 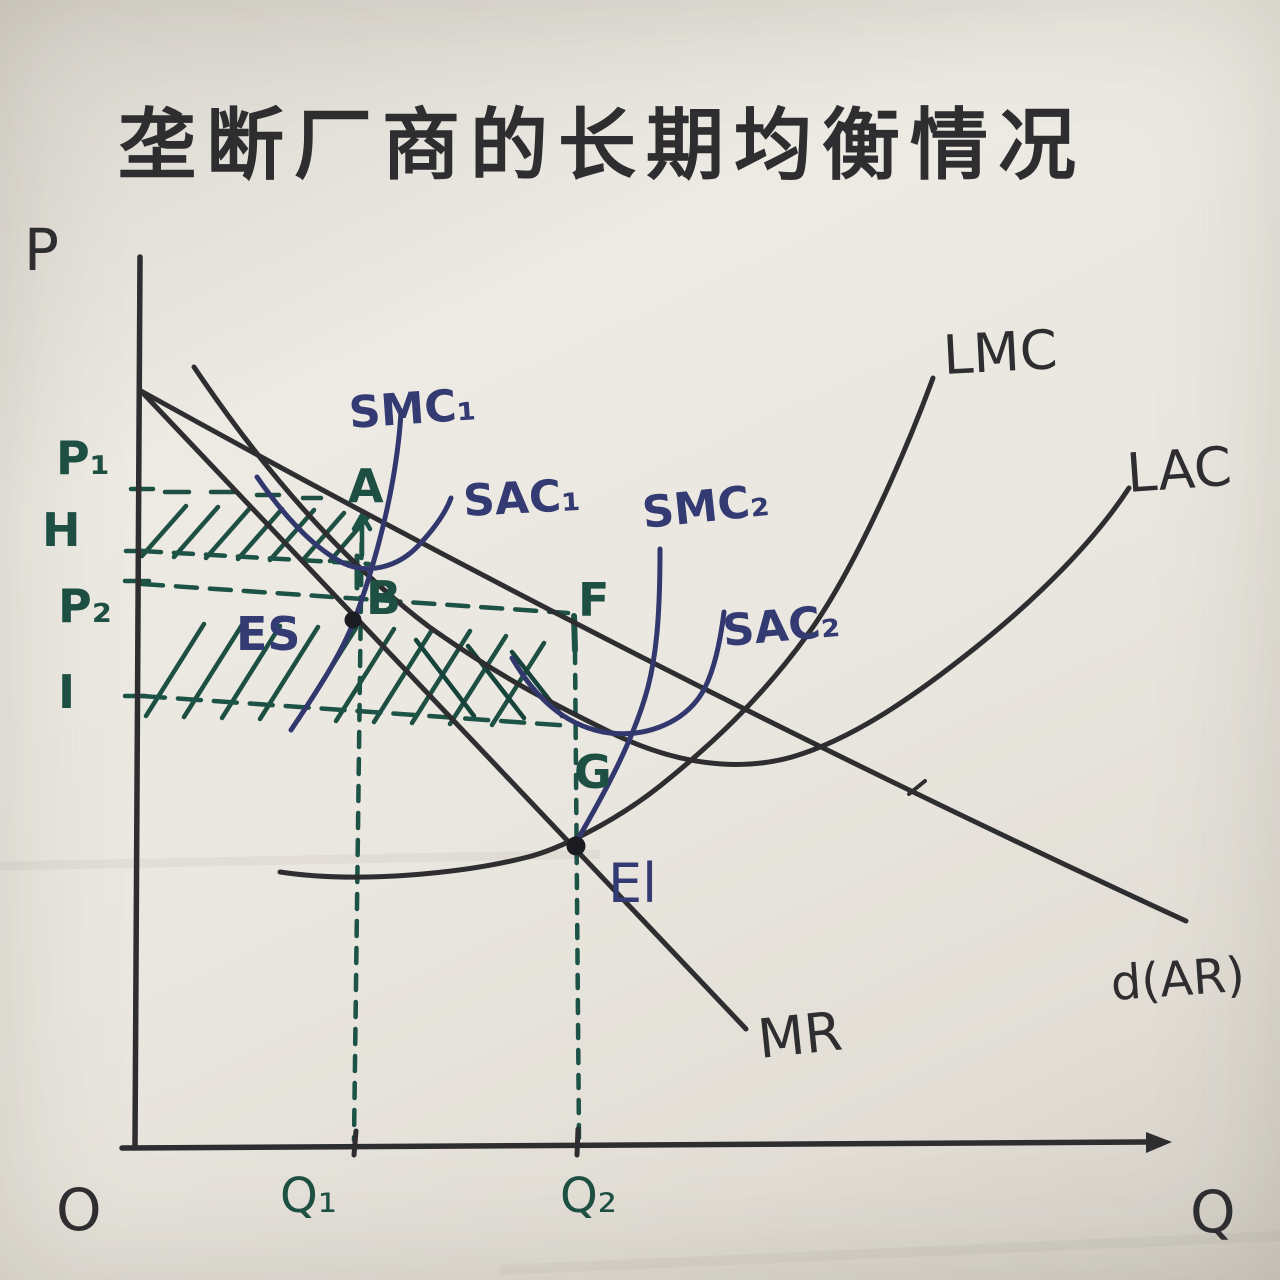 I want to click on smc2-curve, so click(x=617, y=696).